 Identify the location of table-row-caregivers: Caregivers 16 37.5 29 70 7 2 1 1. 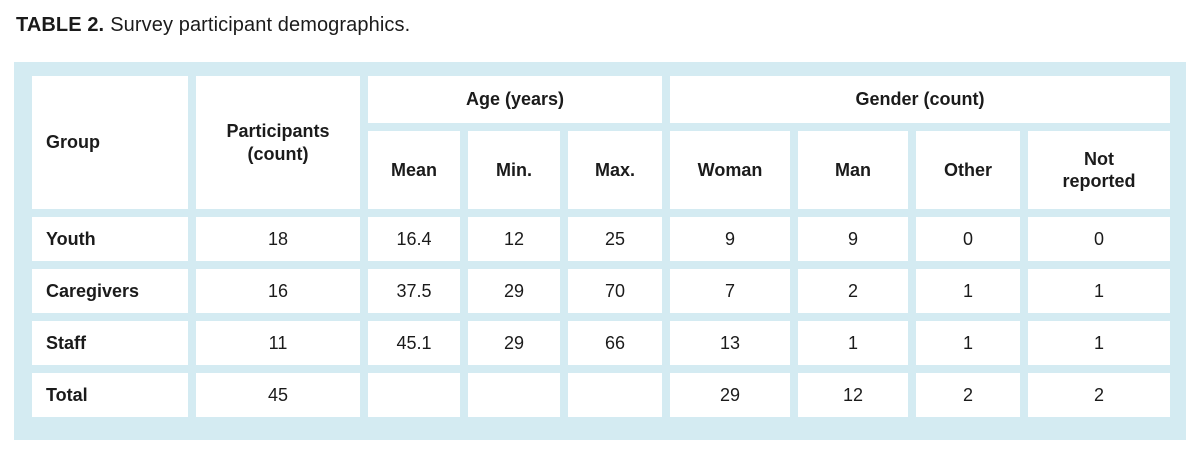
(601, 291).